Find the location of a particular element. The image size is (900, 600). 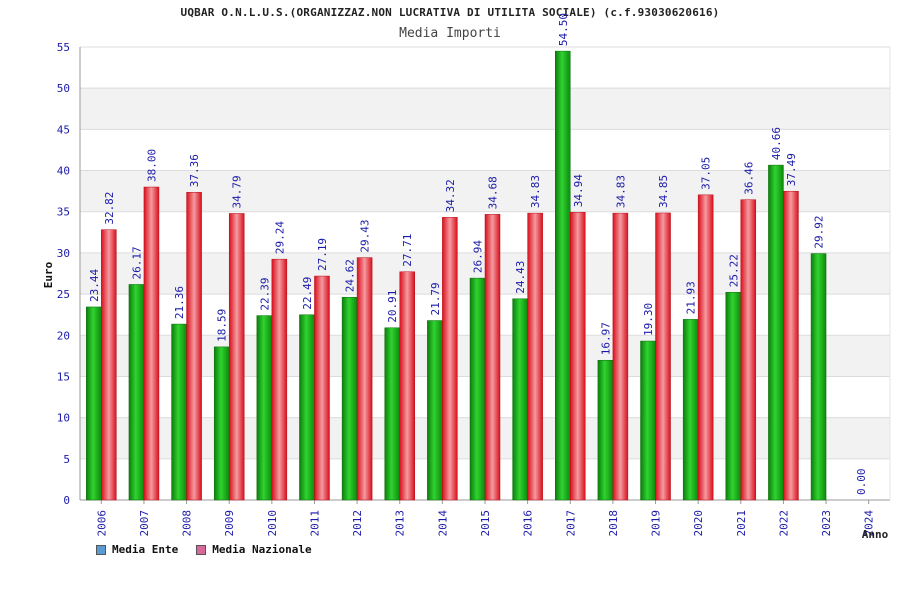

data-label-media-ente: 22.39 is located at coordinates (264, 293).